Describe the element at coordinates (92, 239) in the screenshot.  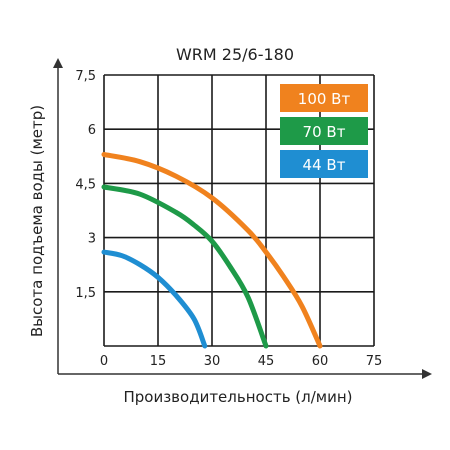
I see `y-tick-label: 3` at that location.